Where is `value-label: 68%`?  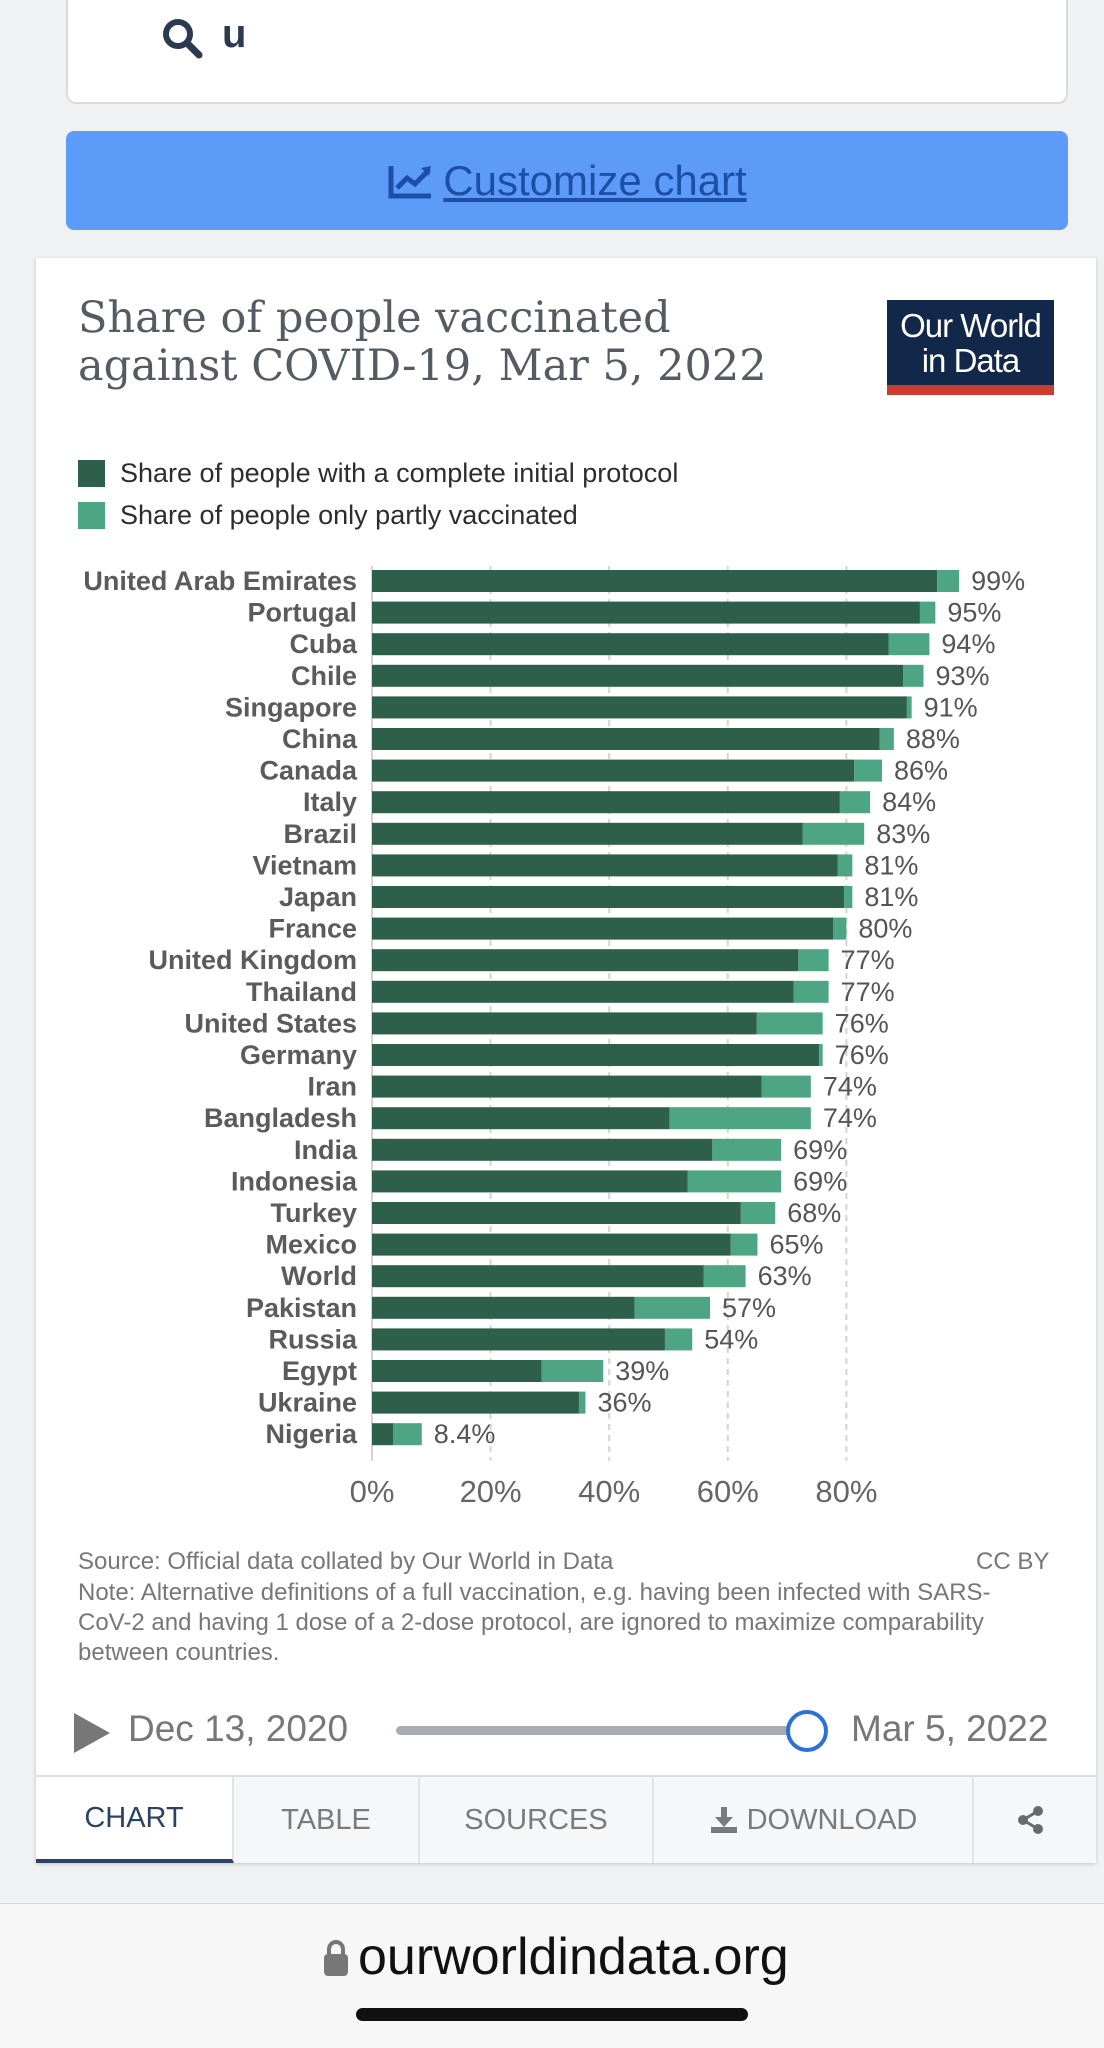
value-label: 68% is located at coordinates (814, 1213).